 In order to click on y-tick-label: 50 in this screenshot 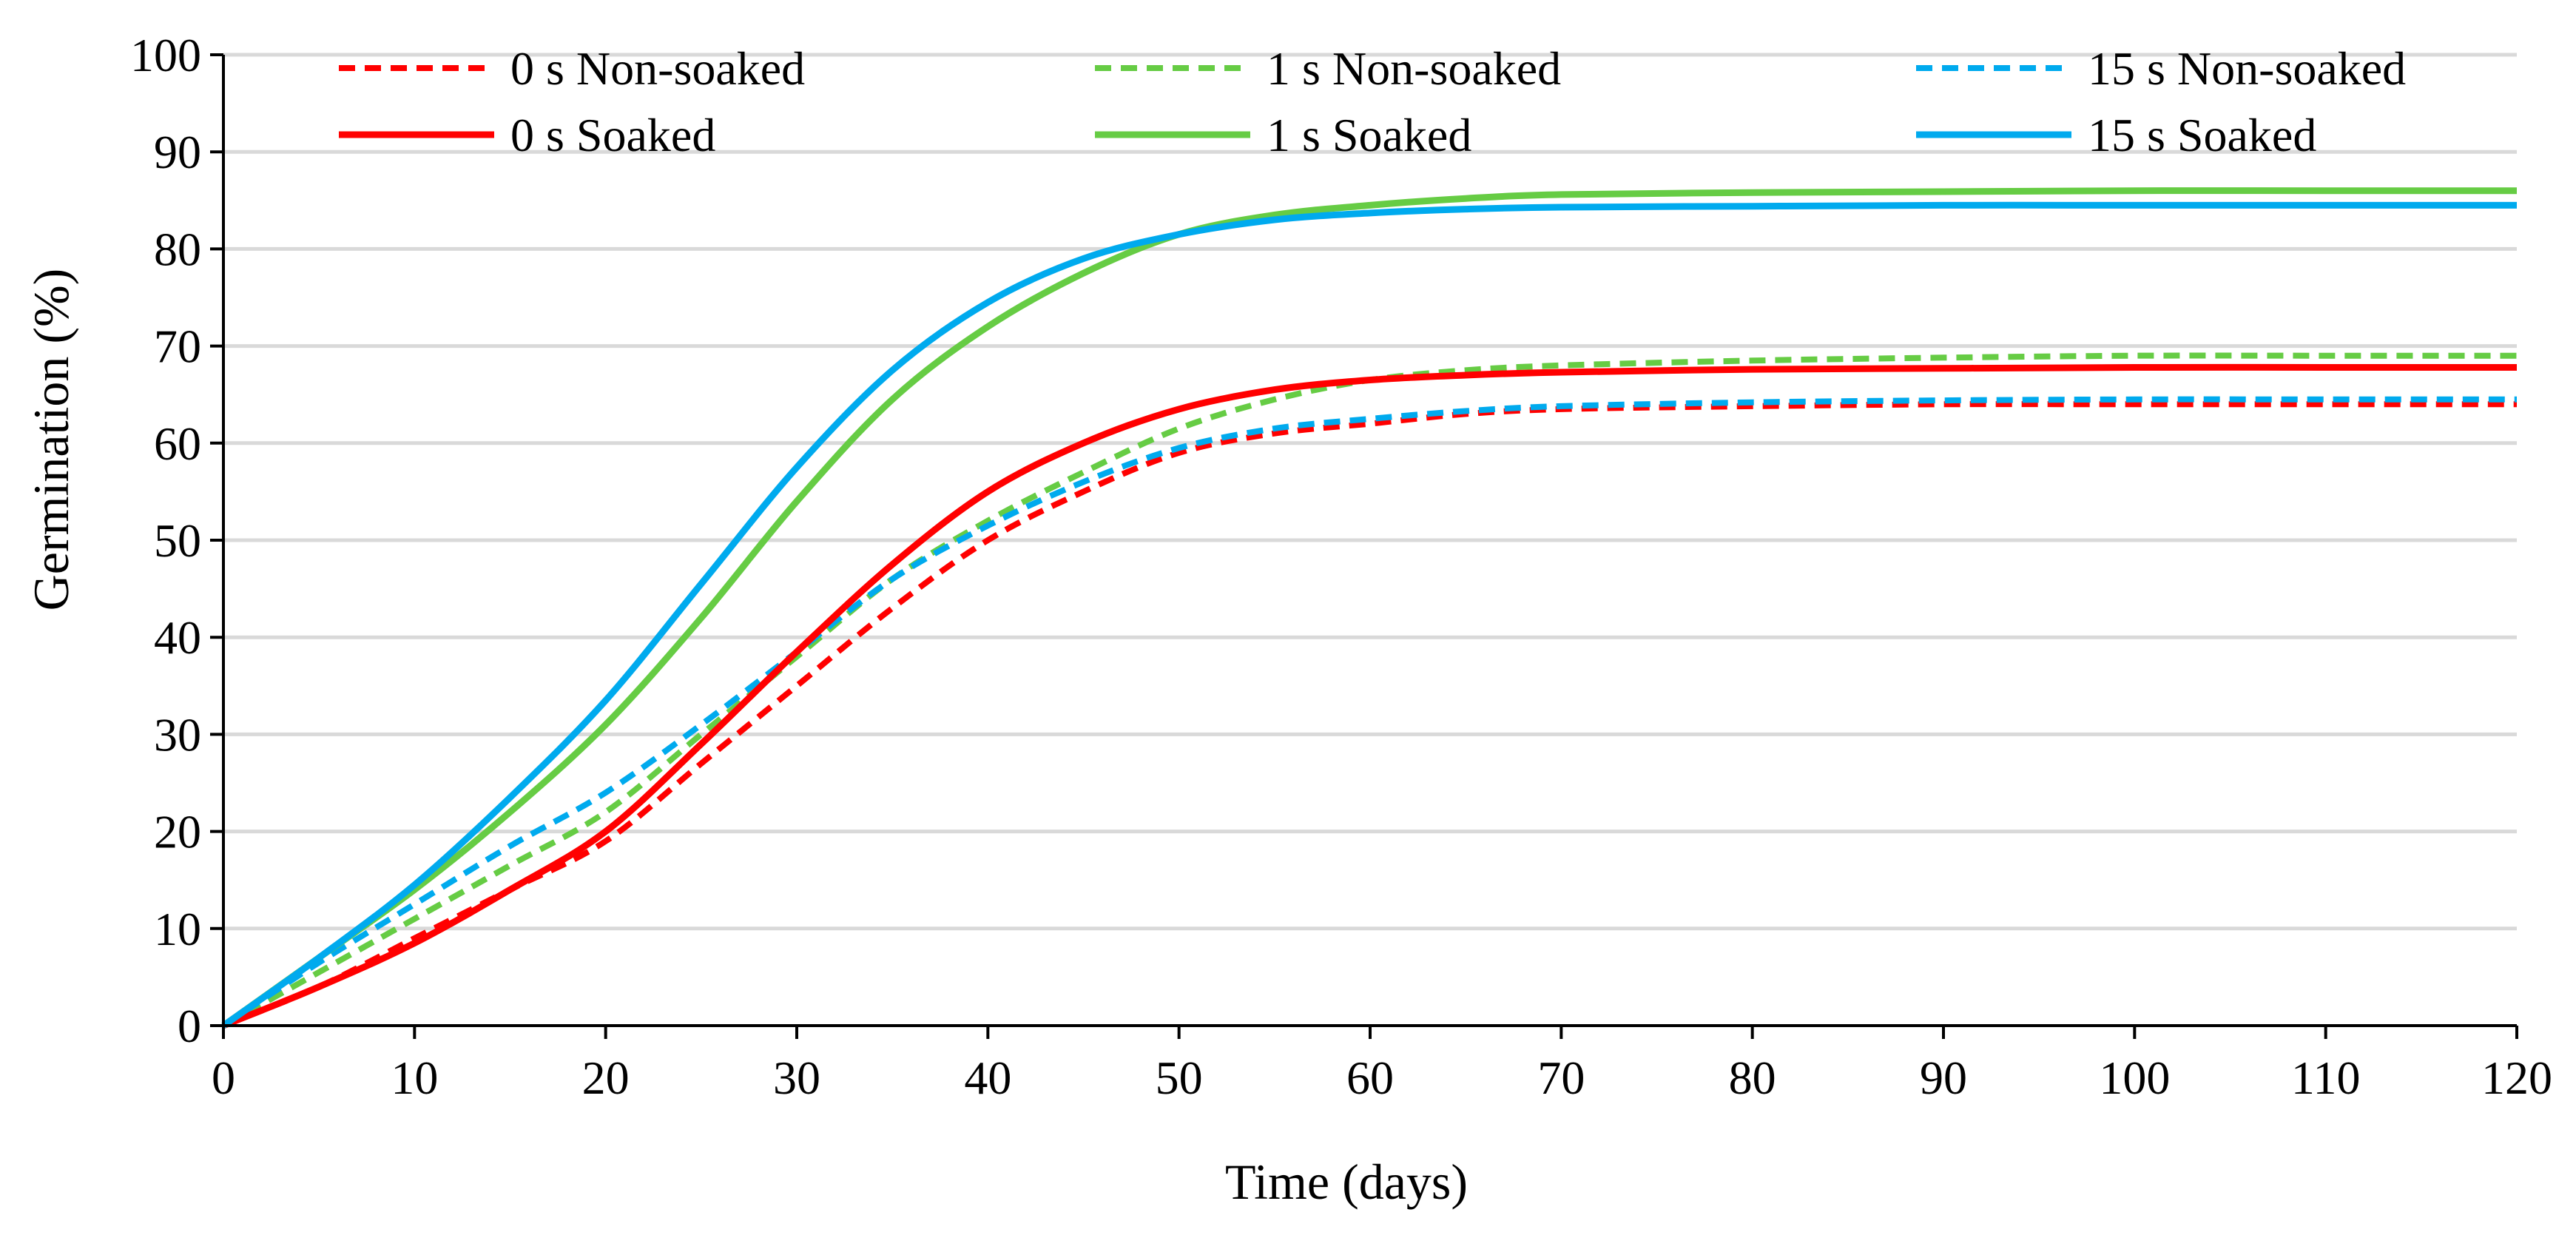, I will do `click(177, 540)`.